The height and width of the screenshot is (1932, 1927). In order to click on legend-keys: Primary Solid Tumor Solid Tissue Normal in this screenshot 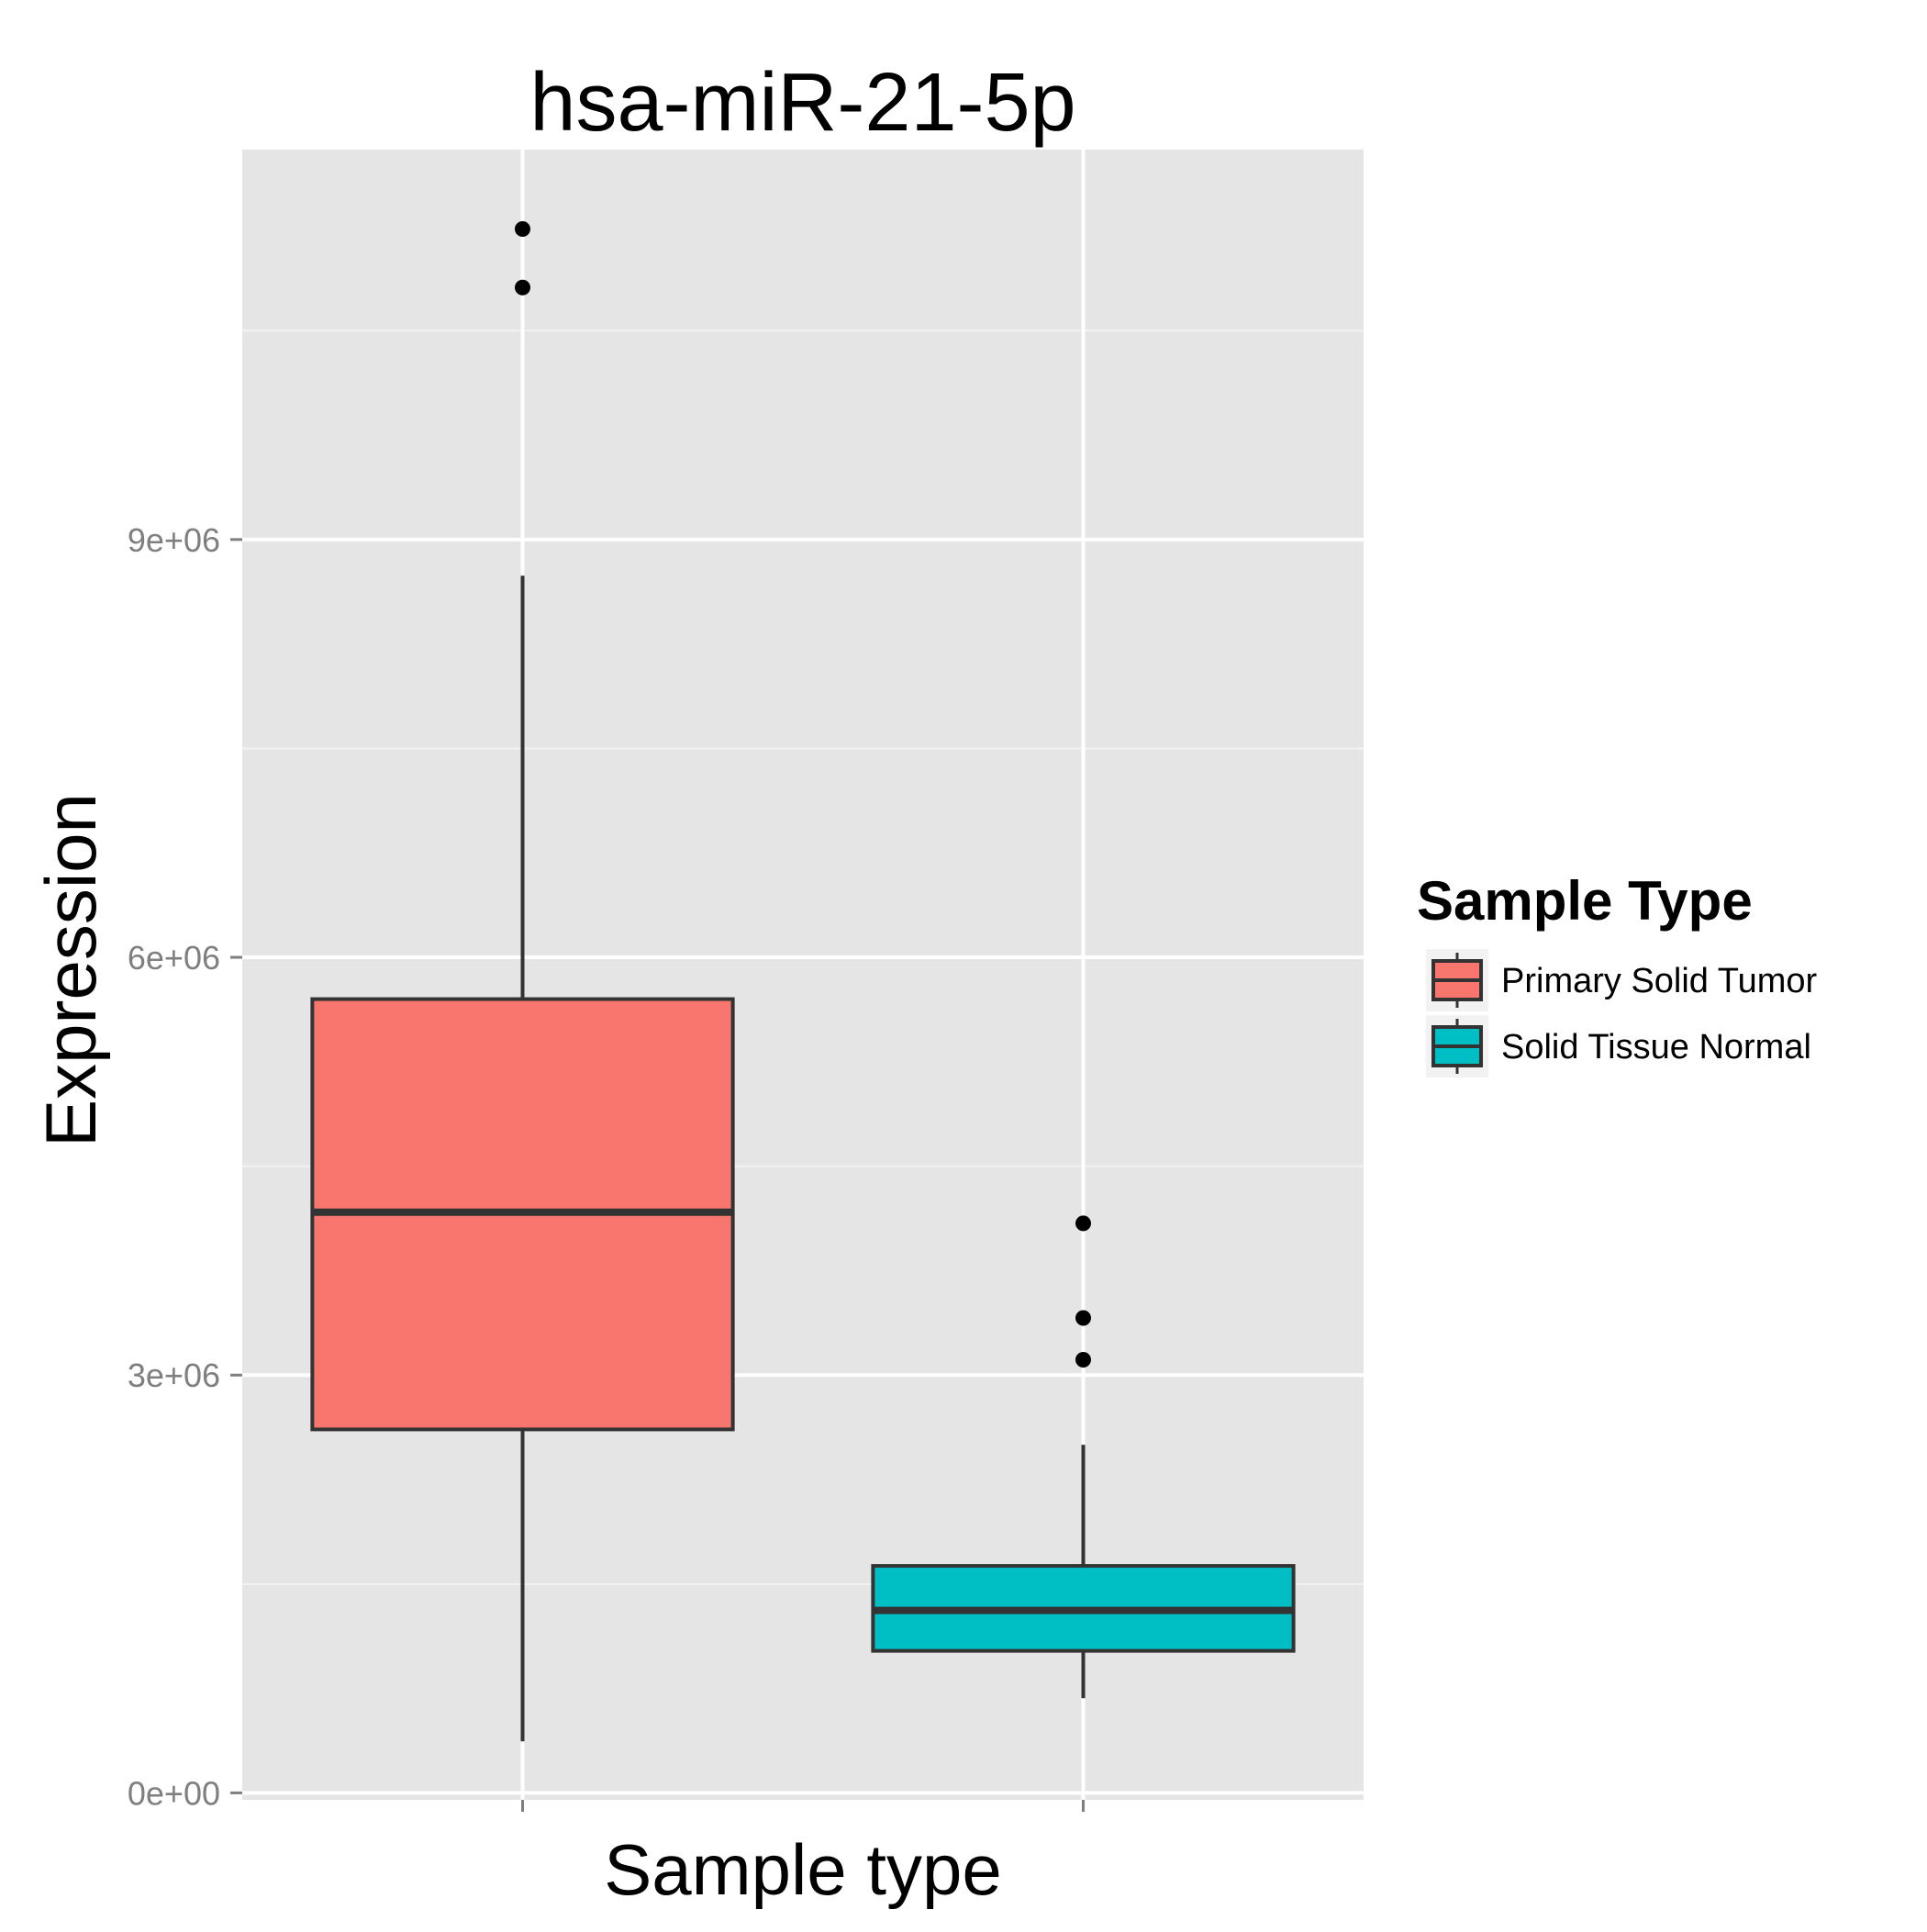, I will do `click(1622, 1014)`.